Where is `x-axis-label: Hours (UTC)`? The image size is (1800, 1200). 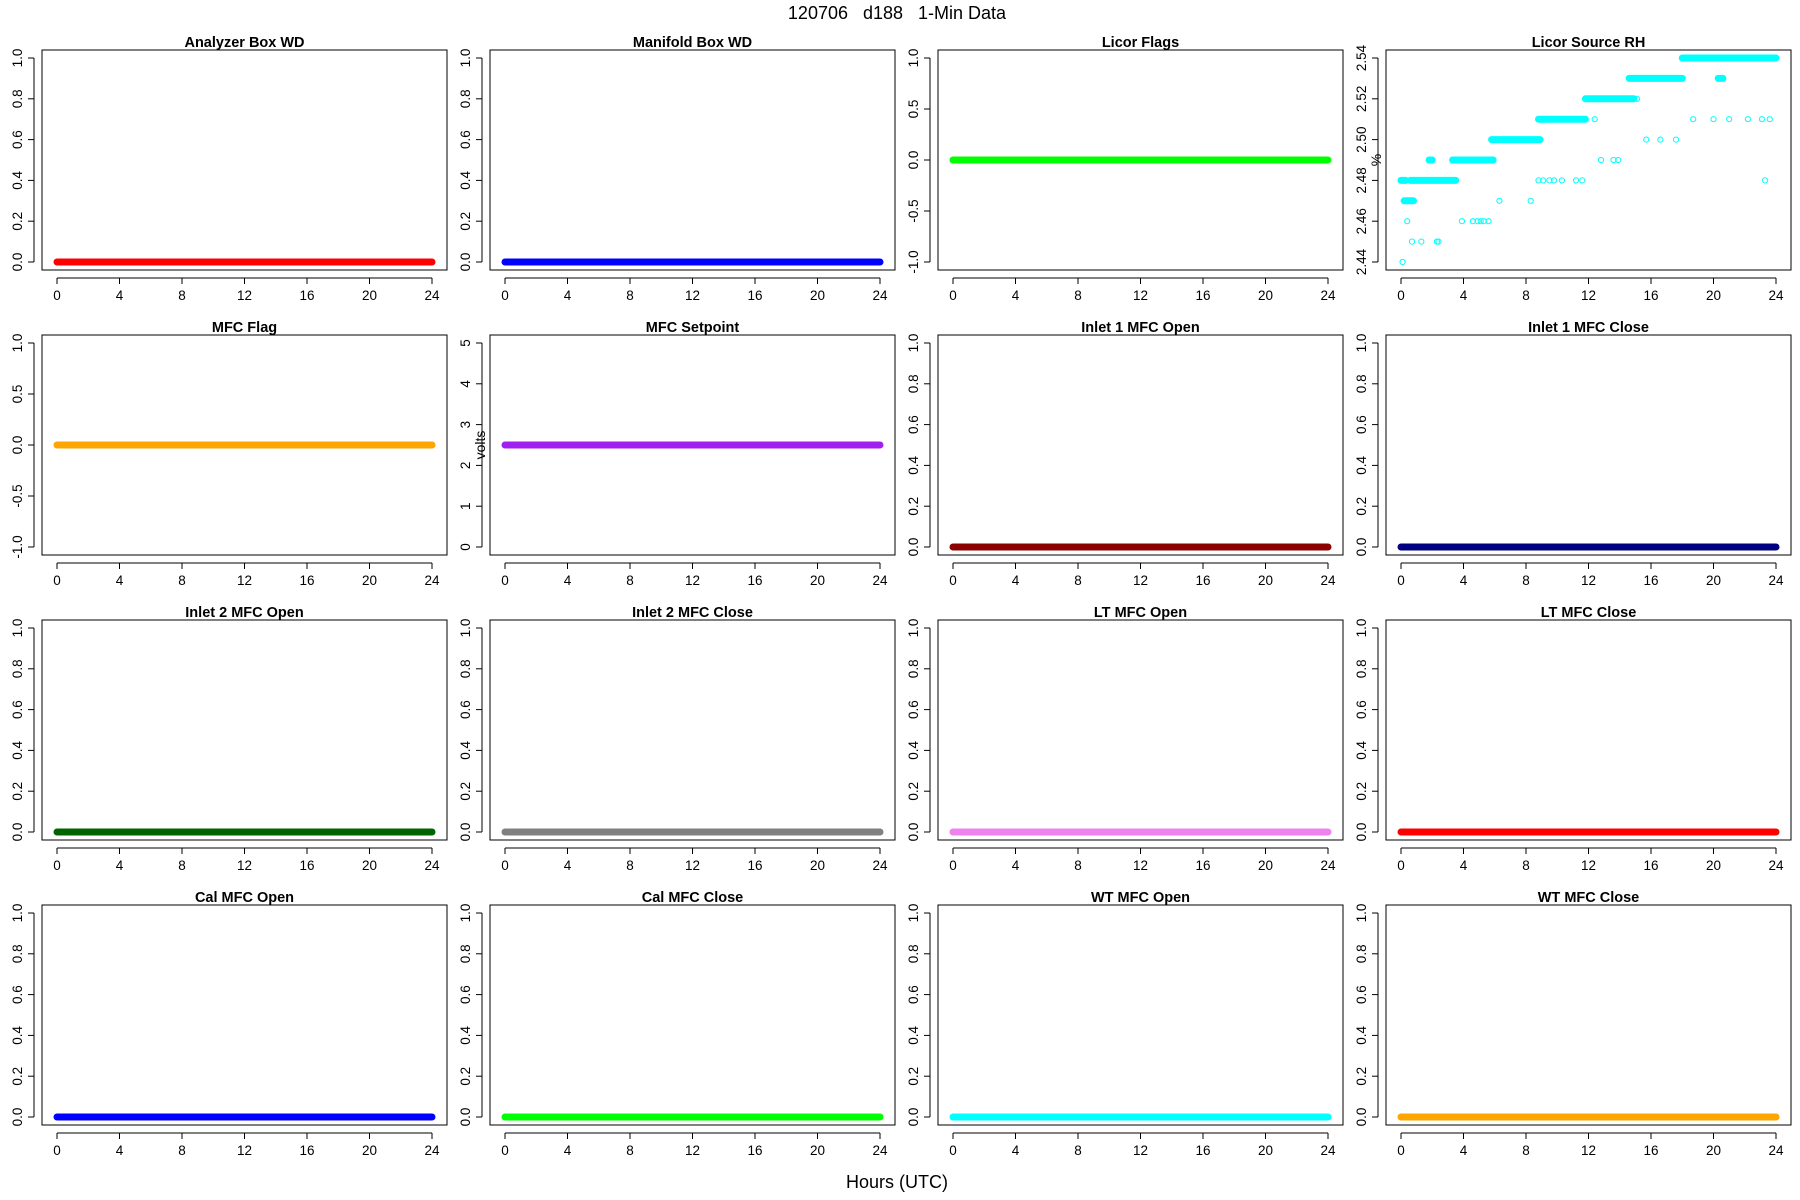 x-axis-label: Hours (UTC) is located at coordinates (897, 1182).